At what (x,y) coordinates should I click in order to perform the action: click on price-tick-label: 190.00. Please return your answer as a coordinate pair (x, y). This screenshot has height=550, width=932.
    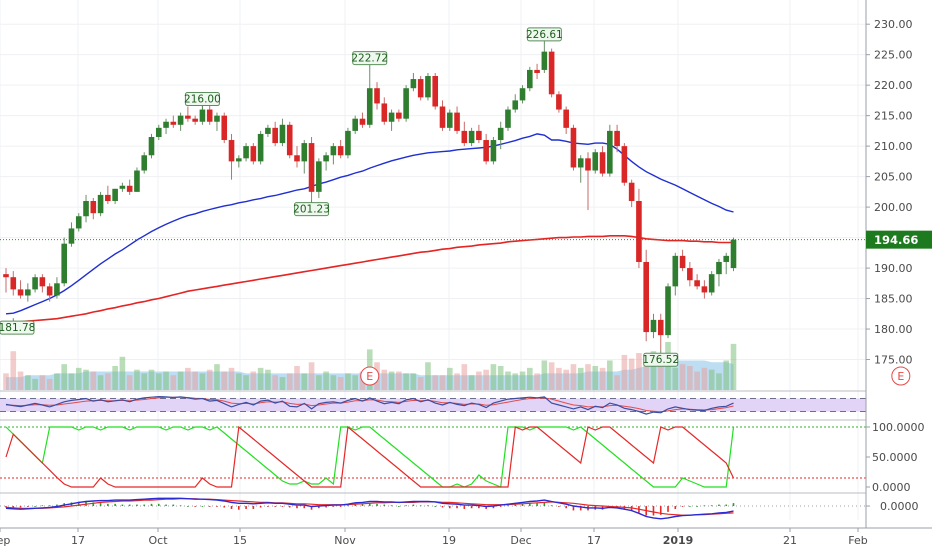
    Looking at the image, I should click on (893, 268).